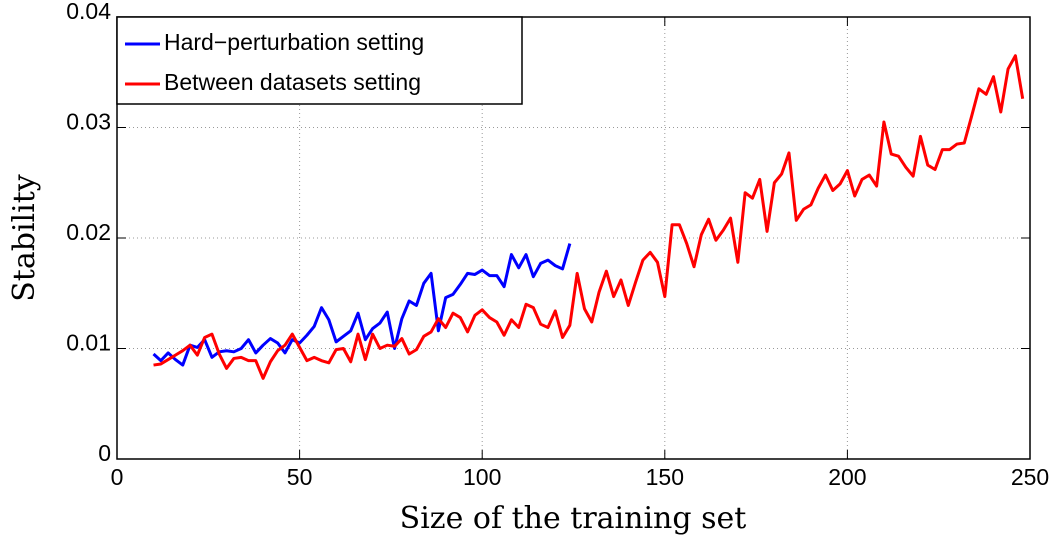 Image resolution: width=1060 pixels, height=541 pixels. I want to click on y-axis-label: Stability, so click(24, 238).